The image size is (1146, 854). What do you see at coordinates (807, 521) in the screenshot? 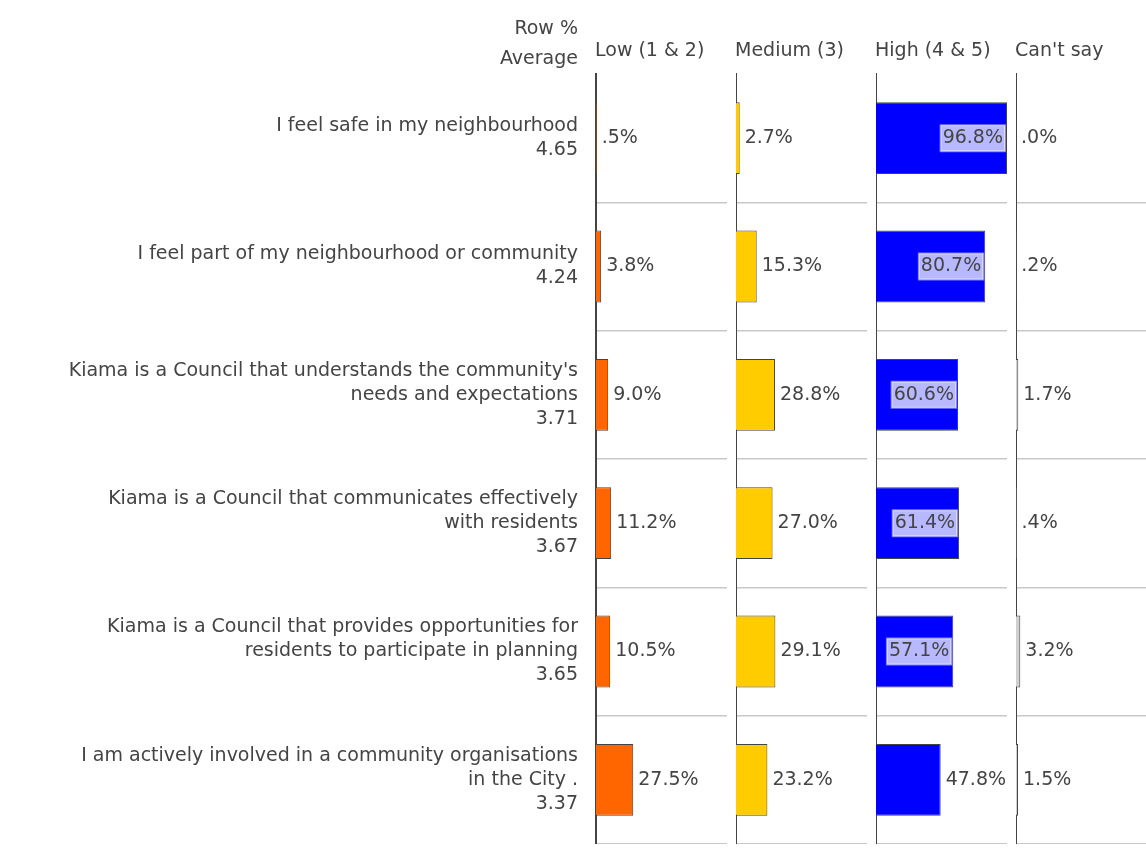
I see `data-label: 27.0%` at bounding box center [807, 521].